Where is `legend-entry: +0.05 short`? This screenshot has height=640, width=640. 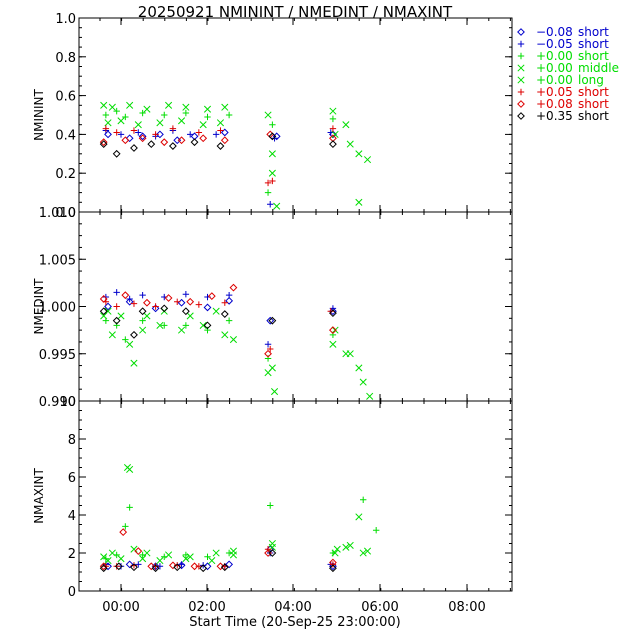 legend-entry: +0.05 short is located at coordinates (563, 92).